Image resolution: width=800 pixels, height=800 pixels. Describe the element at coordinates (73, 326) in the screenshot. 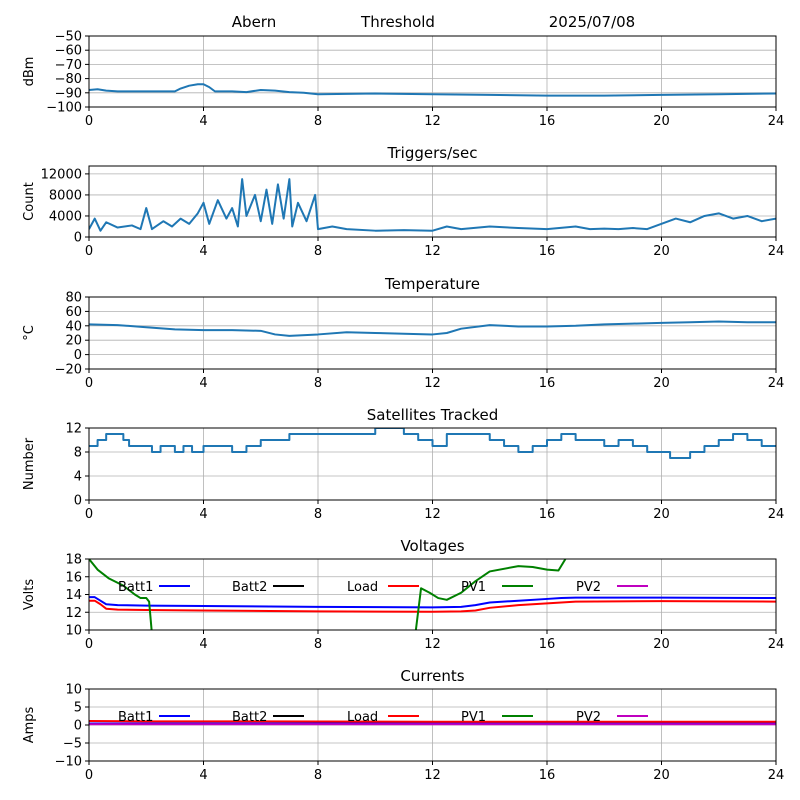

I see `y-tick-label: 40` at that location.